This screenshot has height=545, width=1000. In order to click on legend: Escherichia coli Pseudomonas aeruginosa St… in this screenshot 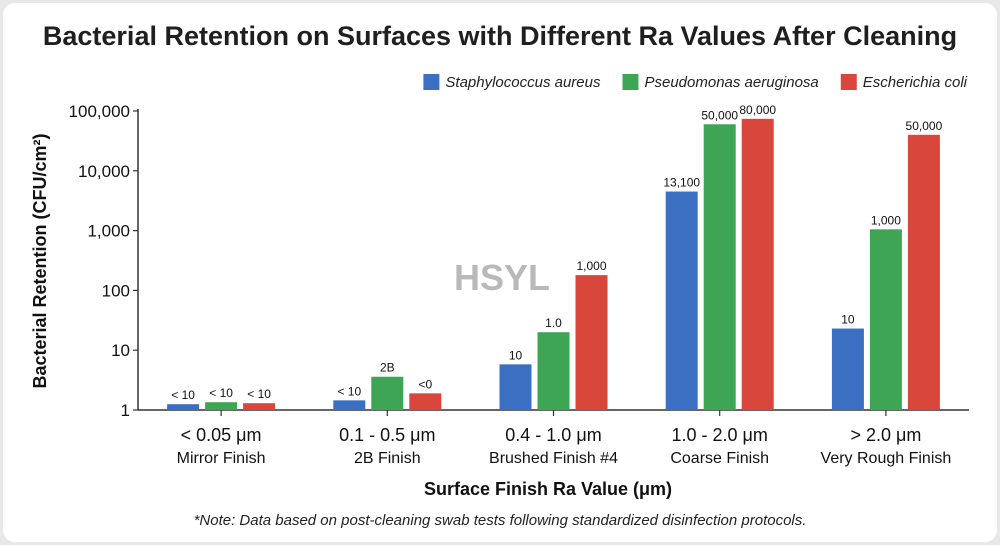, I will do `click(695, 82)`.